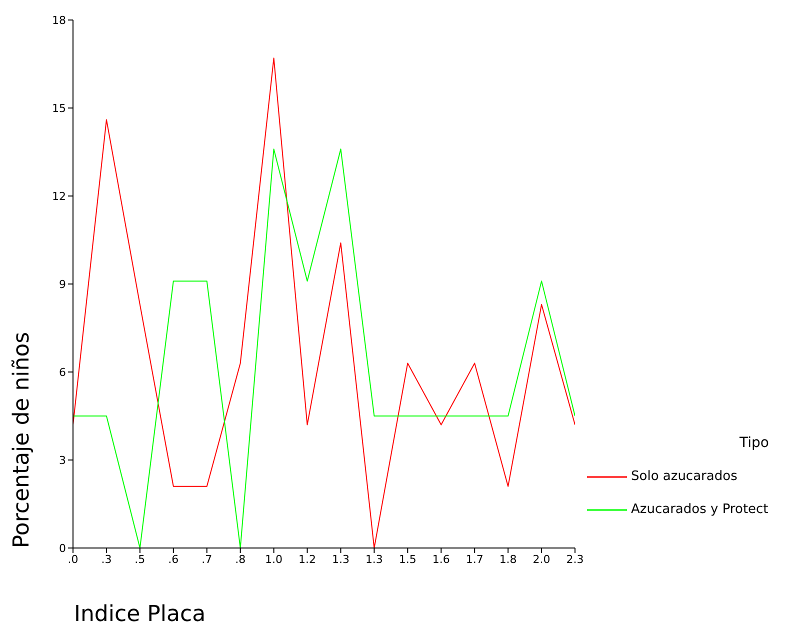 The height and width of the screenshot is (625, 786). Describe the element at coordinates (475, 559) in the screenshot. I see `x-tick-label: 1.7` at that location.